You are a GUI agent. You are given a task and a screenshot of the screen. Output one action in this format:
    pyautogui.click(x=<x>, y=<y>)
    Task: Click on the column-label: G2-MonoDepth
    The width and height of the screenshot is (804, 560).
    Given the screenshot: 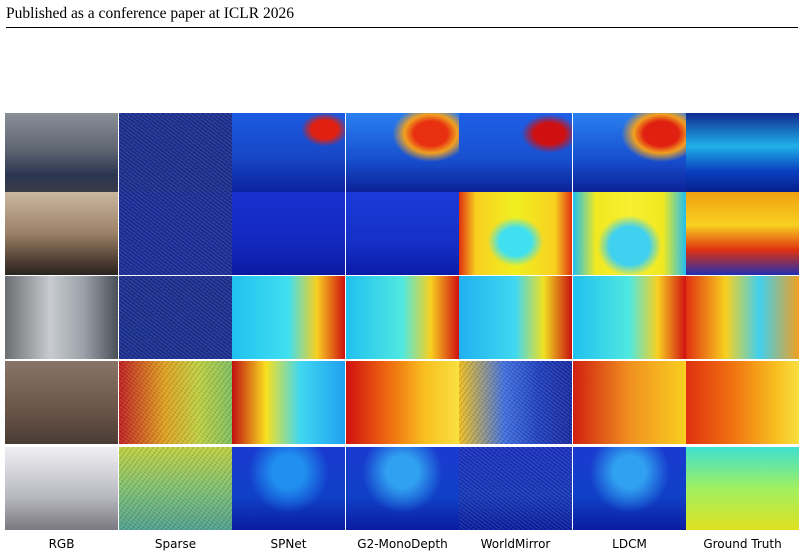 What is the action you would take?
    pyautogui.click(x=402, y=544)
    